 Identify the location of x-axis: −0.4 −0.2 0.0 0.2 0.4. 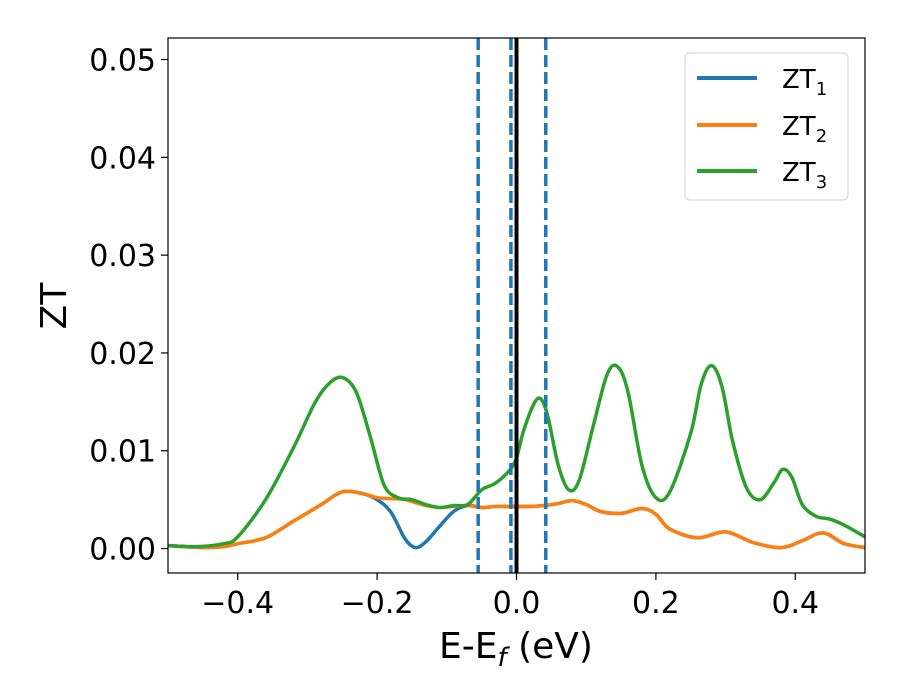
(510, 597).